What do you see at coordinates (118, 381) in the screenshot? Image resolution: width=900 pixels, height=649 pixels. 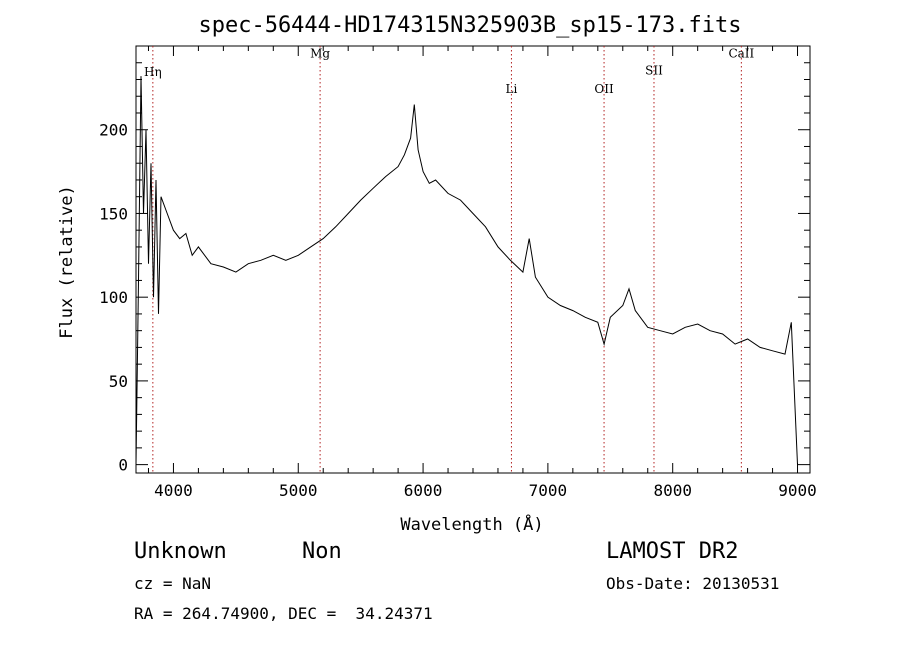 I see `y-tick-label: 50` at bounding box center [118, 381].